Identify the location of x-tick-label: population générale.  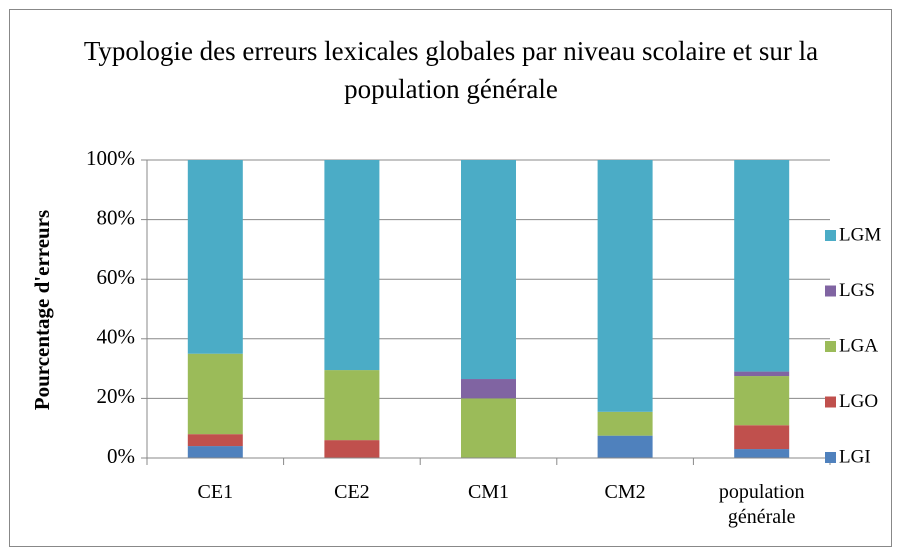
(761, 504).